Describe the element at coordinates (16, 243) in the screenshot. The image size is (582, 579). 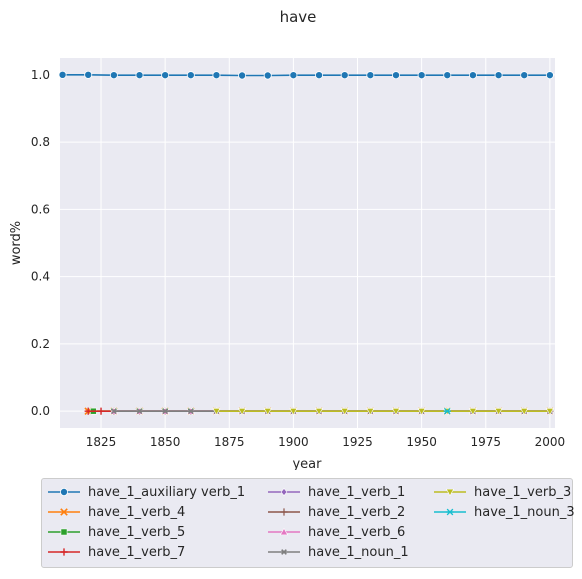
I see `y-axis-label: word%` at that location.